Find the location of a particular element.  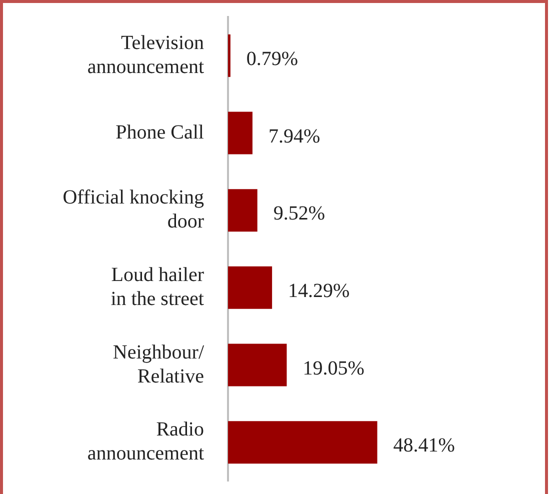

data-label: 14.29% is located at coordinates (319, 291).